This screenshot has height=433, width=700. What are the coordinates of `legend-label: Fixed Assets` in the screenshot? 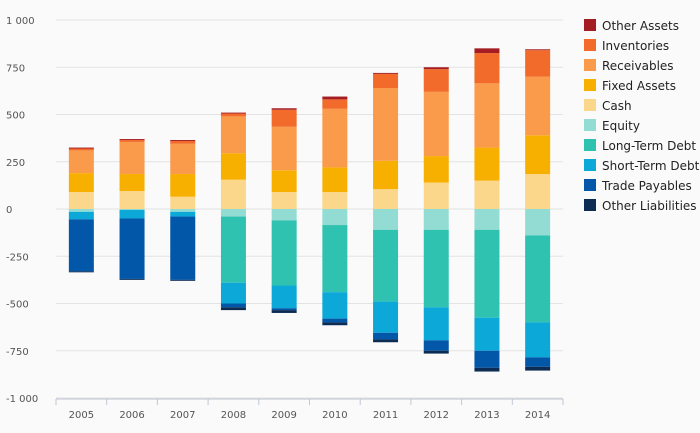 It's located at (639, 86).